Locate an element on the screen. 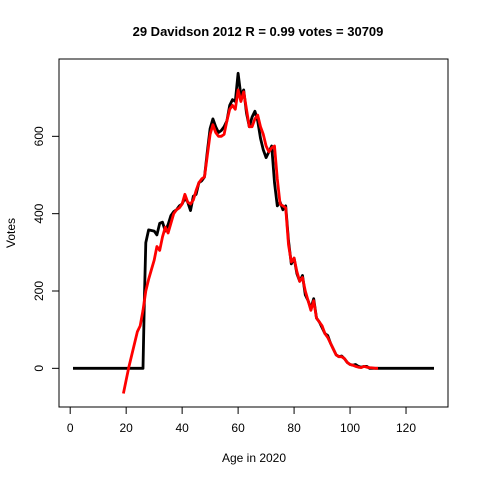 The height and width of the screenshot is (480, 480). x-tick-label: 20 is located at coordinates (126, 428).